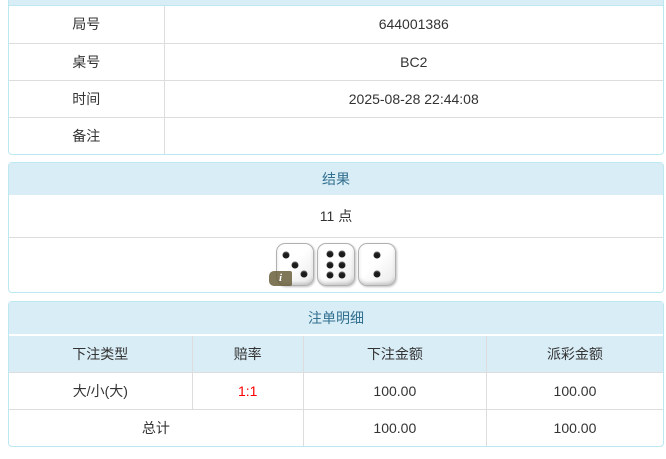 This screenshot has width=666, height=459. I want to click on total-row: 总计 100.00 100.00, so click(336, 427).